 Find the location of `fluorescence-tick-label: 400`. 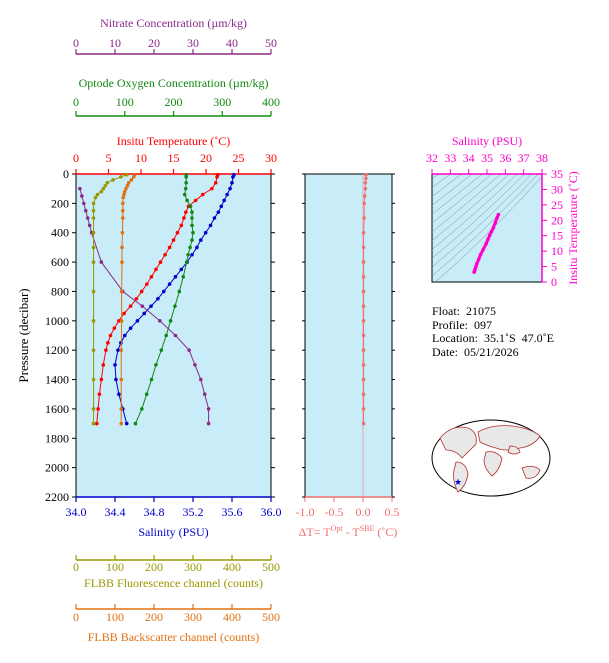

fluorescence-tick-label: 400 is located at coordinates (232, 567).